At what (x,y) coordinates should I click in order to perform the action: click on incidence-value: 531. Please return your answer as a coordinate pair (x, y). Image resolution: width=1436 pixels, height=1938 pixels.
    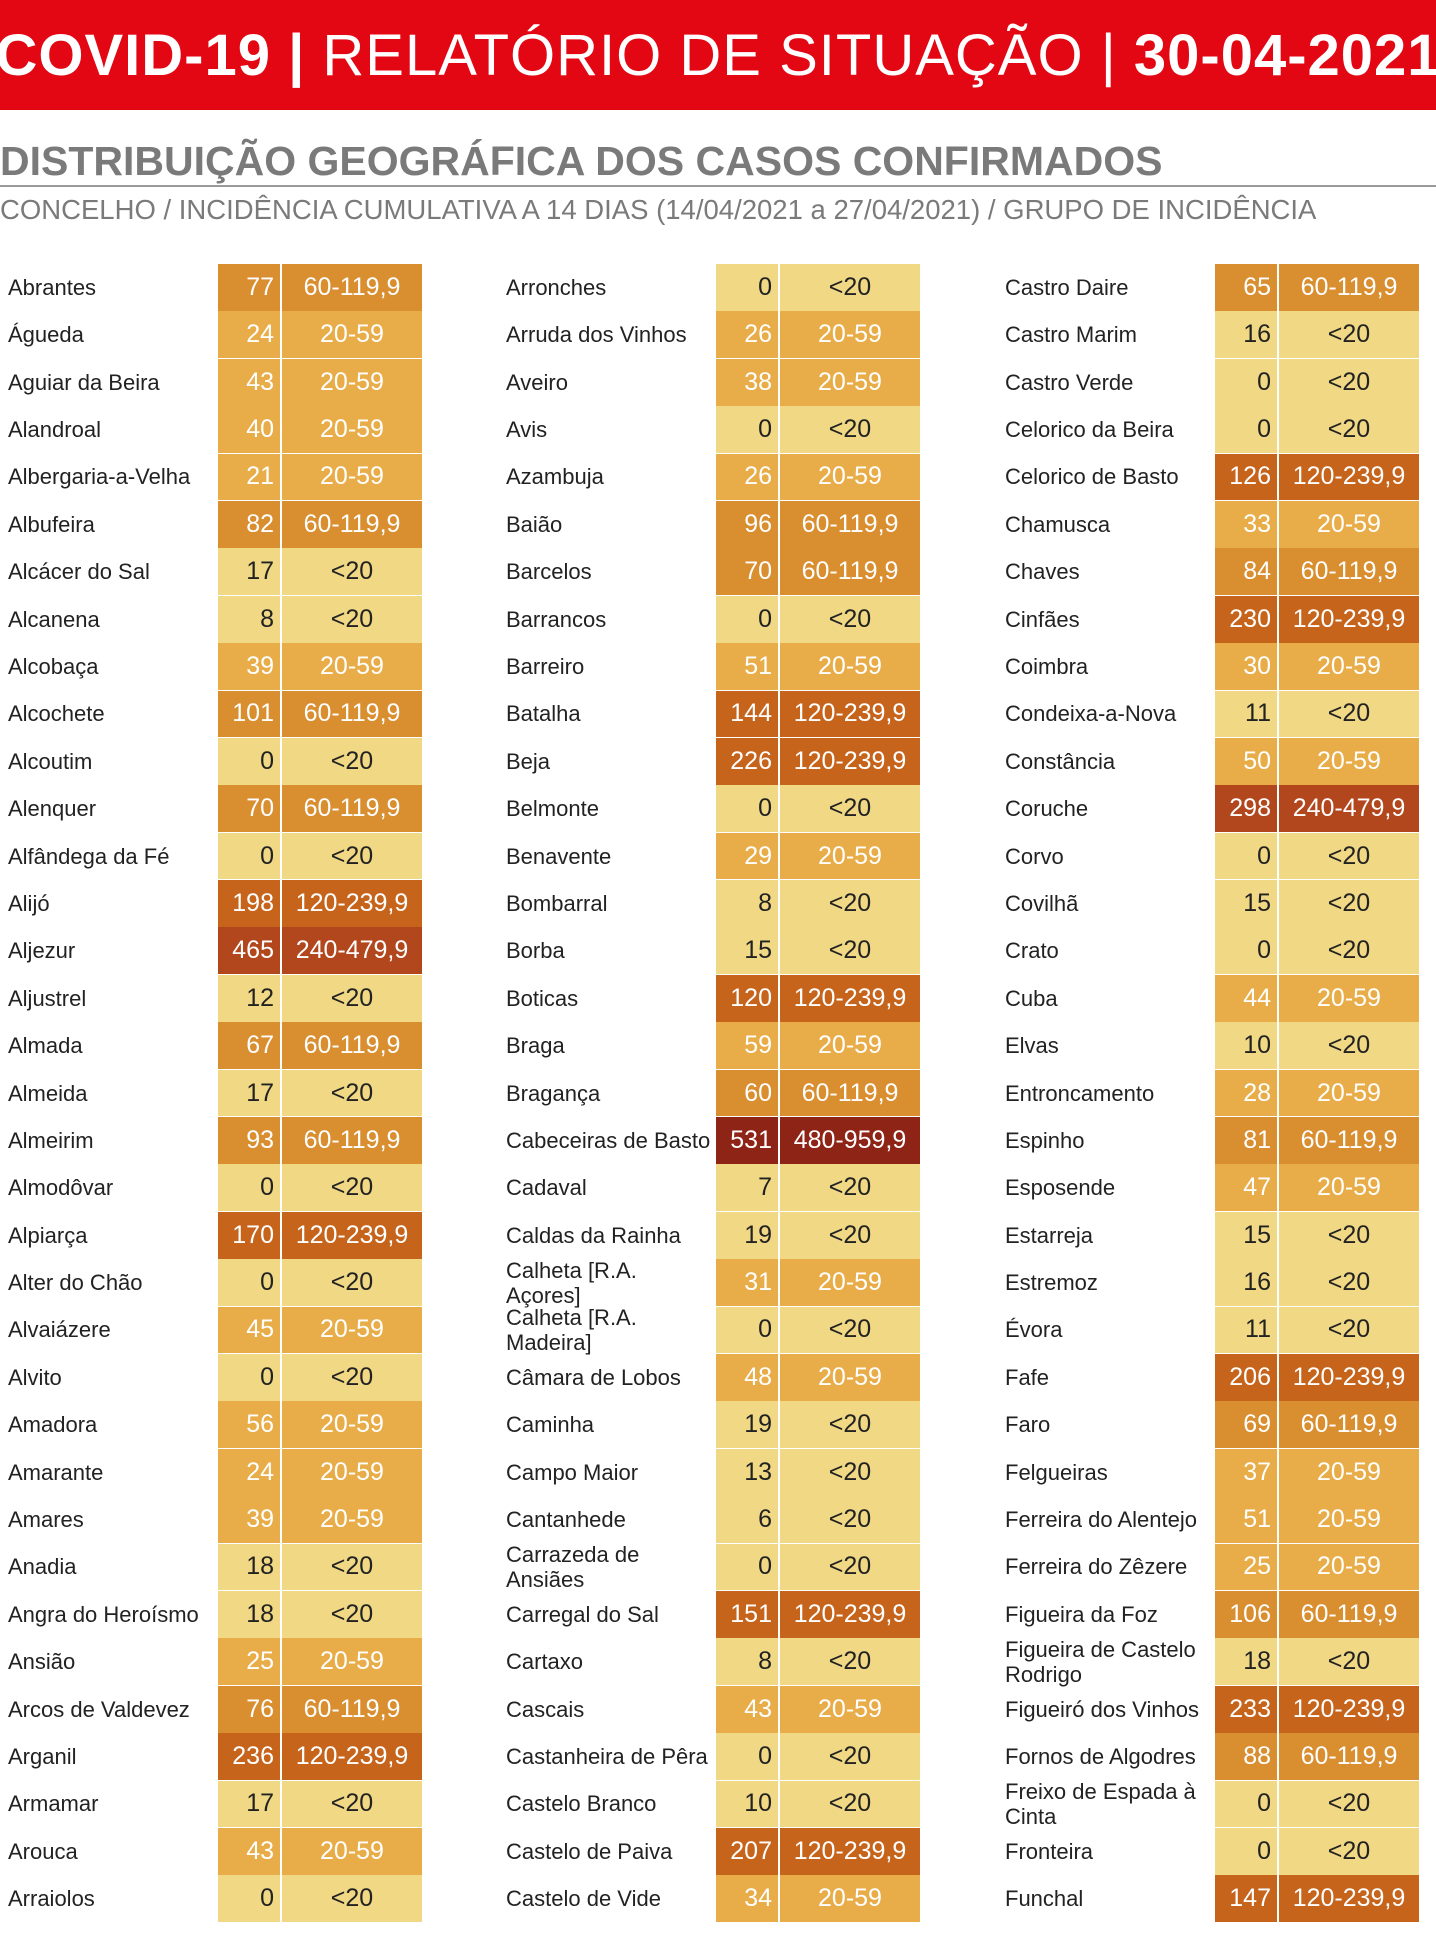
    Looking at the image, I should click on (748, 1140).